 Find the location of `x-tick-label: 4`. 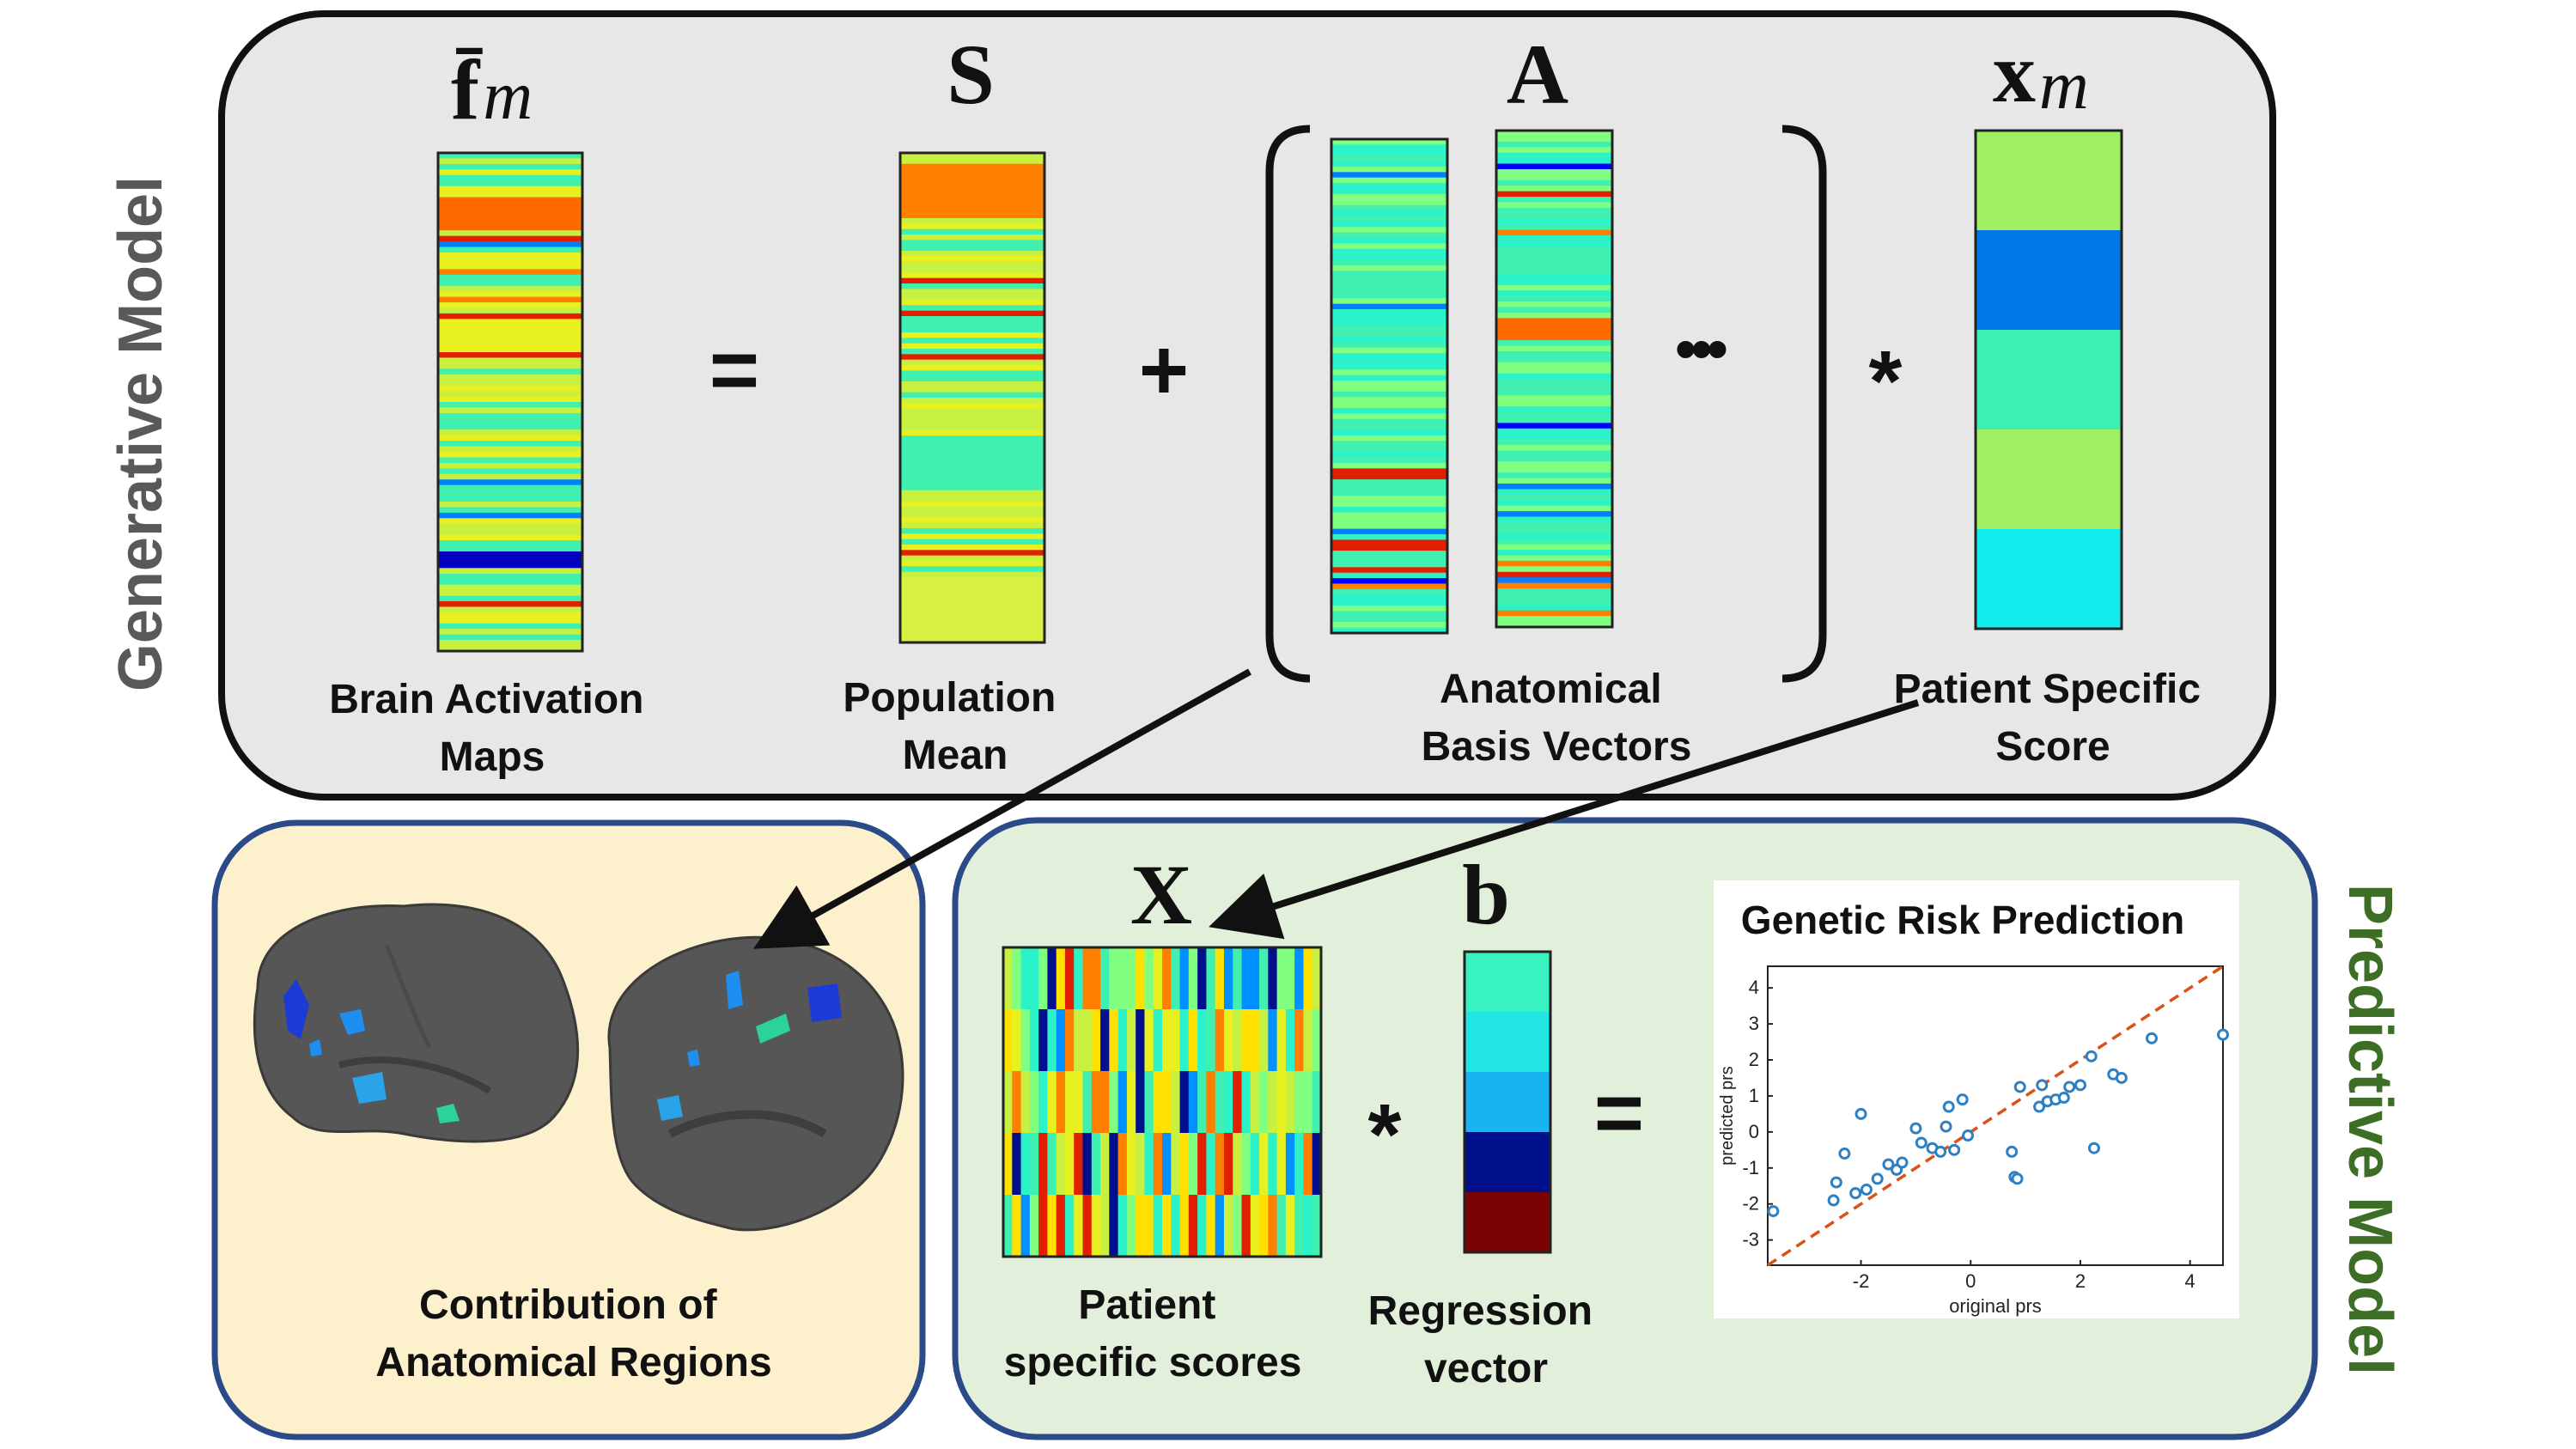

x-tick-label: 4 is located at coordinates (2190, 1281).